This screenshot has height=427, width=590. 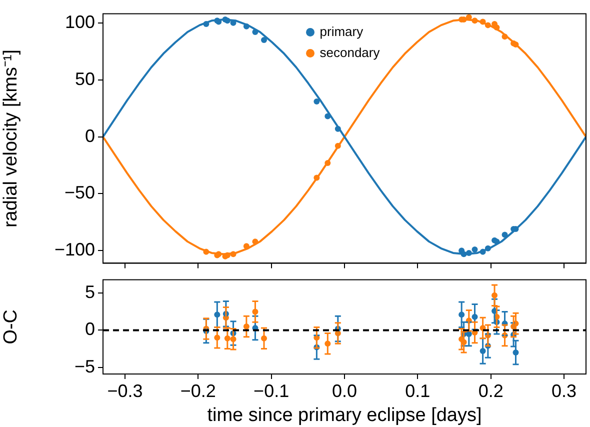 What do you see at coordinates (344, 415) in the screenshot?
I see `x-axis-title: time since primary eclipse [days]` at bounding box center [344, 415].